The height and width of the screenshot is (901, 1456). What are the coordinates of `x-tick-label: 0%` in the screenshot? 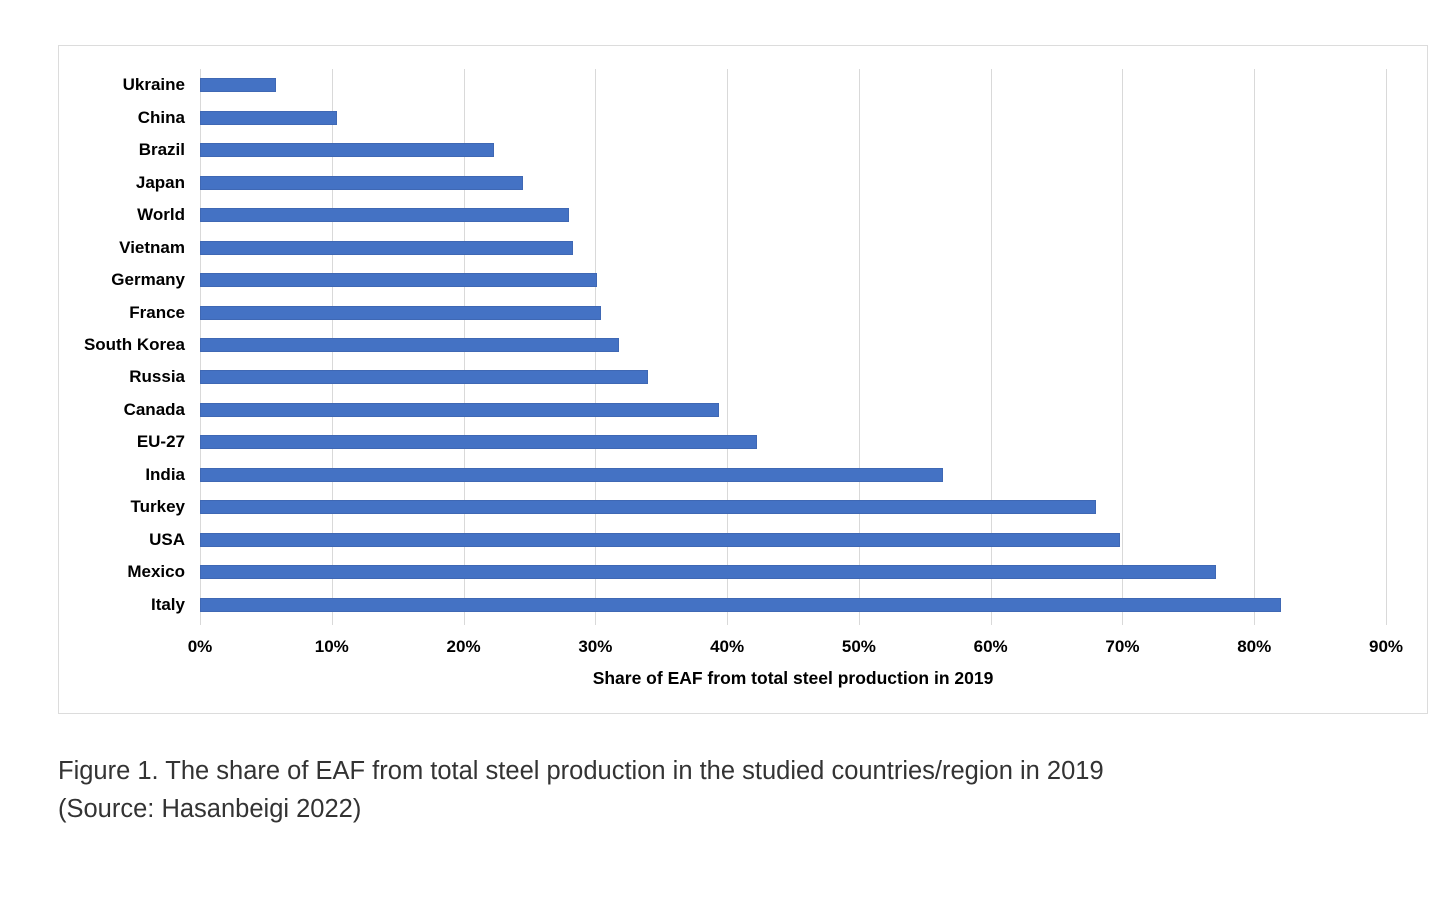 It's located at (200, 646).